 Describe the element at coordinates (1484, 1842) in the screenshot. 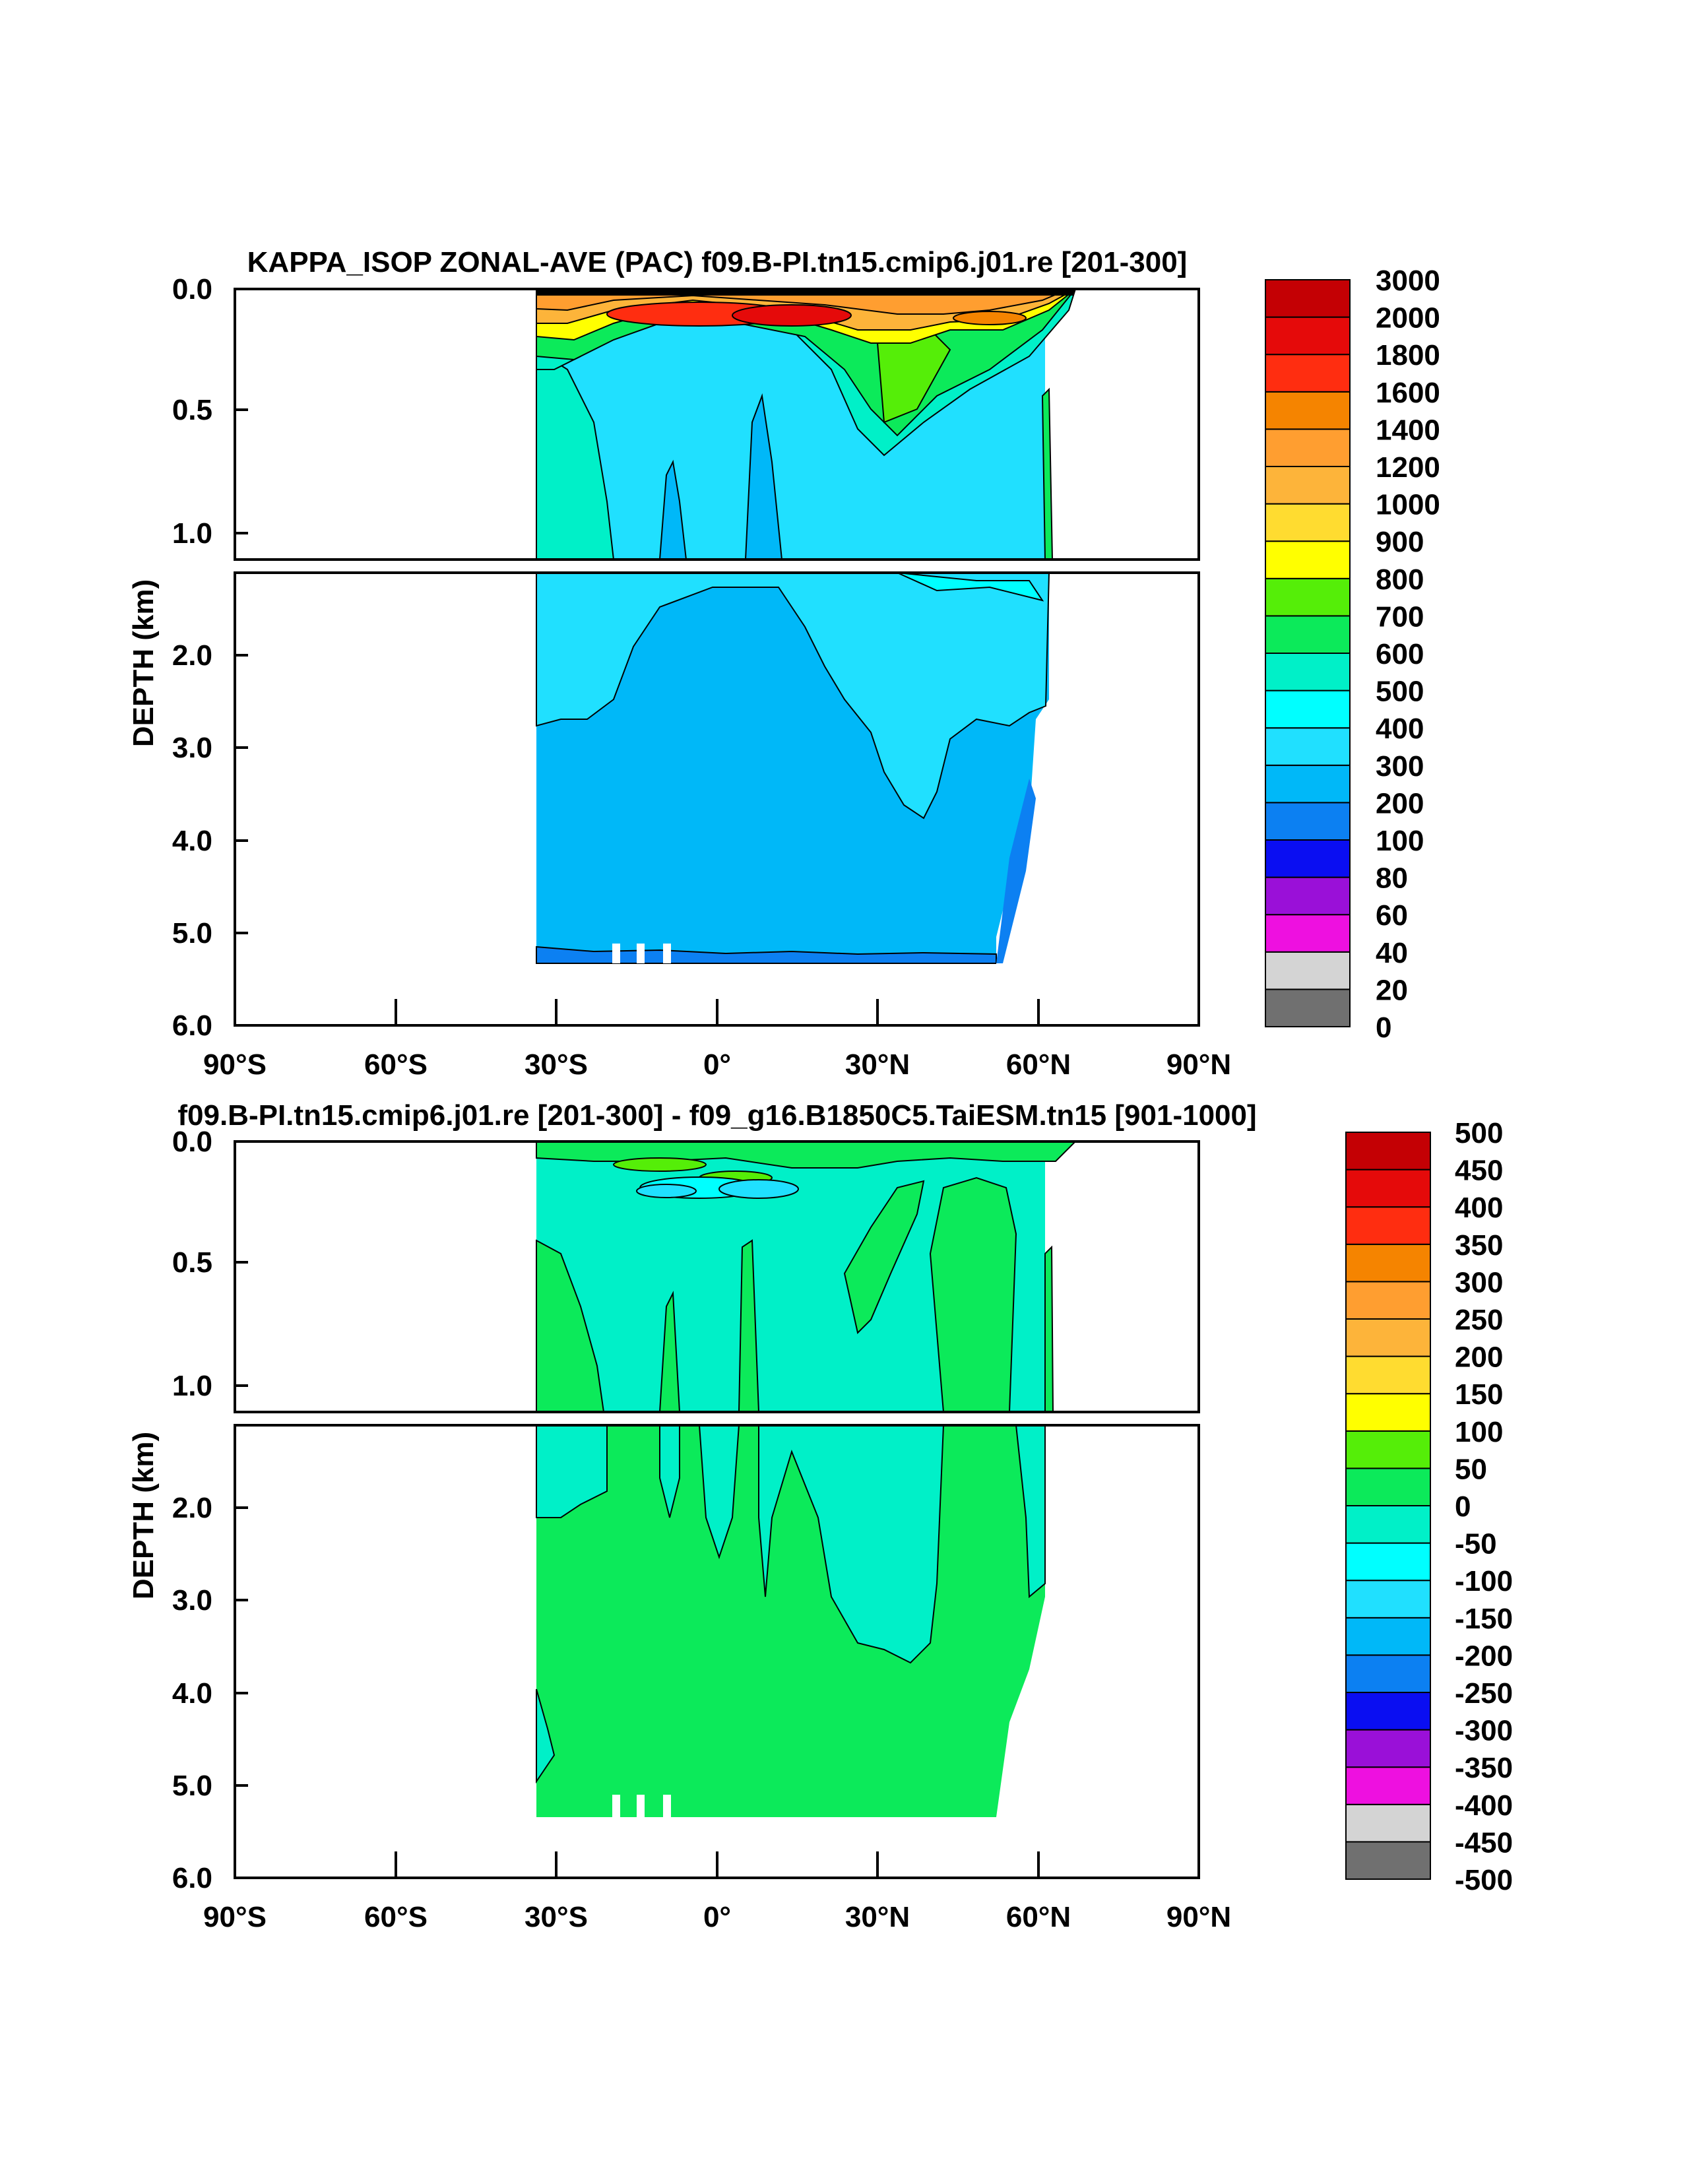

I see `colorbar-label: -450` at that location.